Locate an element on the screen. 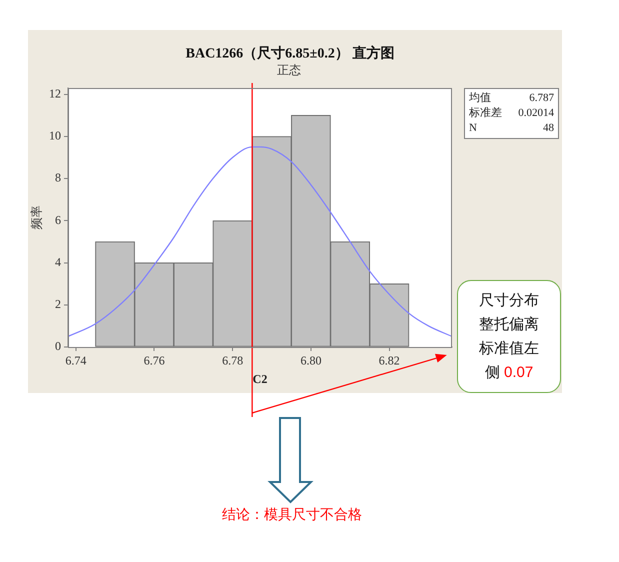 The image size is (619, 562). x-tick-label: 6.76 is located at coordinates (154, 360).